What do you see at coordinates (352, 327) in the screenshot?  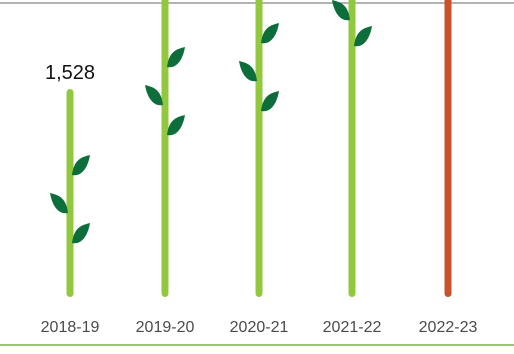 I see `category-label: 2021-22` at bounding box center [352, 327].